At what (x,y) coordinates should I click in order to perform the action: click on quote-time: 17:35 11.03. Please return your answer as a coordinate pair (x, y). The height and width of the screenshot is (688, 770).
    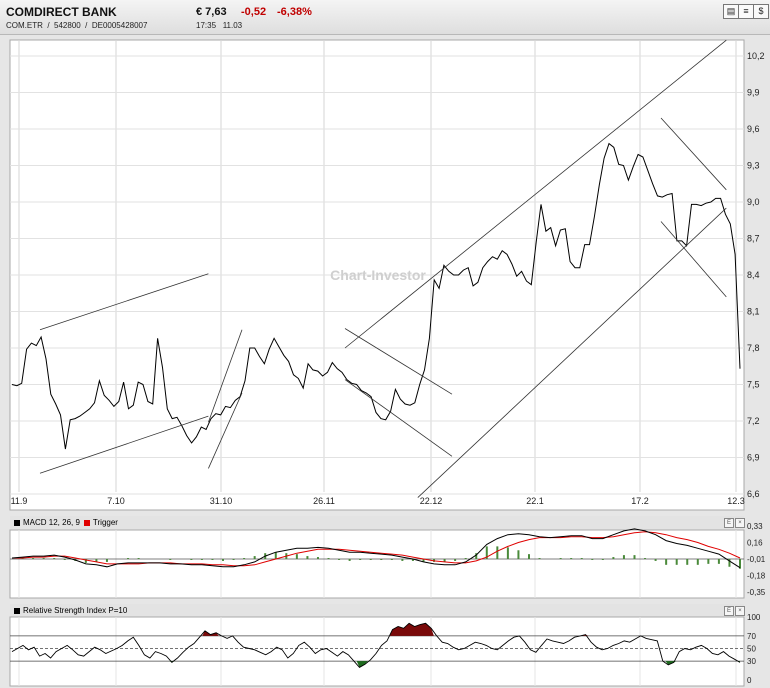
    Looking at the image, I should click on (219, 25).